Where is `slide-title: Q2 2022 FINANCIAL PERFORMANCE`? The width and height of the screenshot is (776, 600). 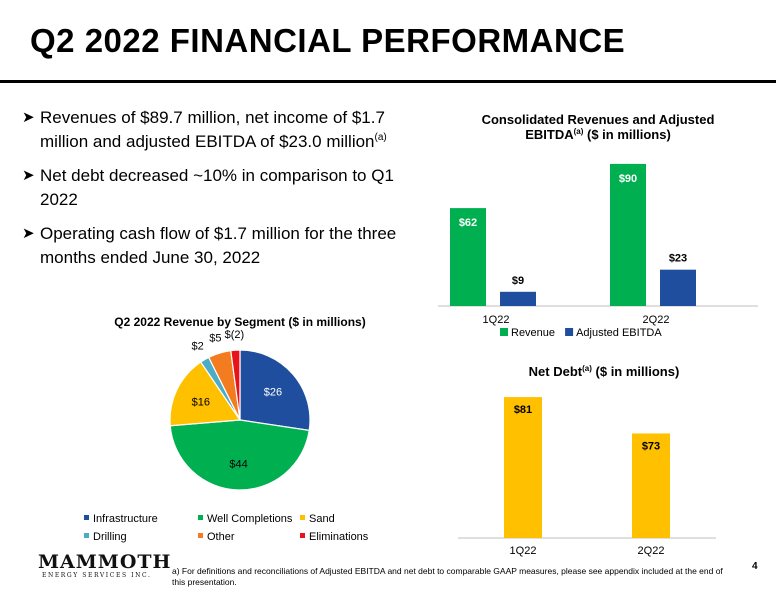
slide-title: Q2 2022 FINANCIAL PERFORMANCE is located at coordinates (328, 40).